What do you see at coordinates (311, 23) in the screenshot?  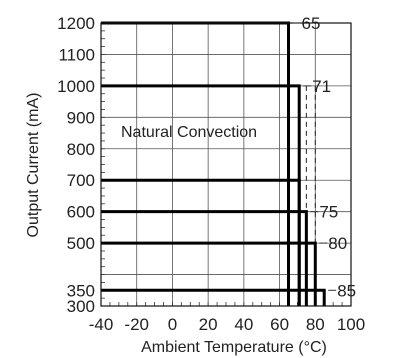 I see `curve-label: 65` at bounding box center [311, 23].